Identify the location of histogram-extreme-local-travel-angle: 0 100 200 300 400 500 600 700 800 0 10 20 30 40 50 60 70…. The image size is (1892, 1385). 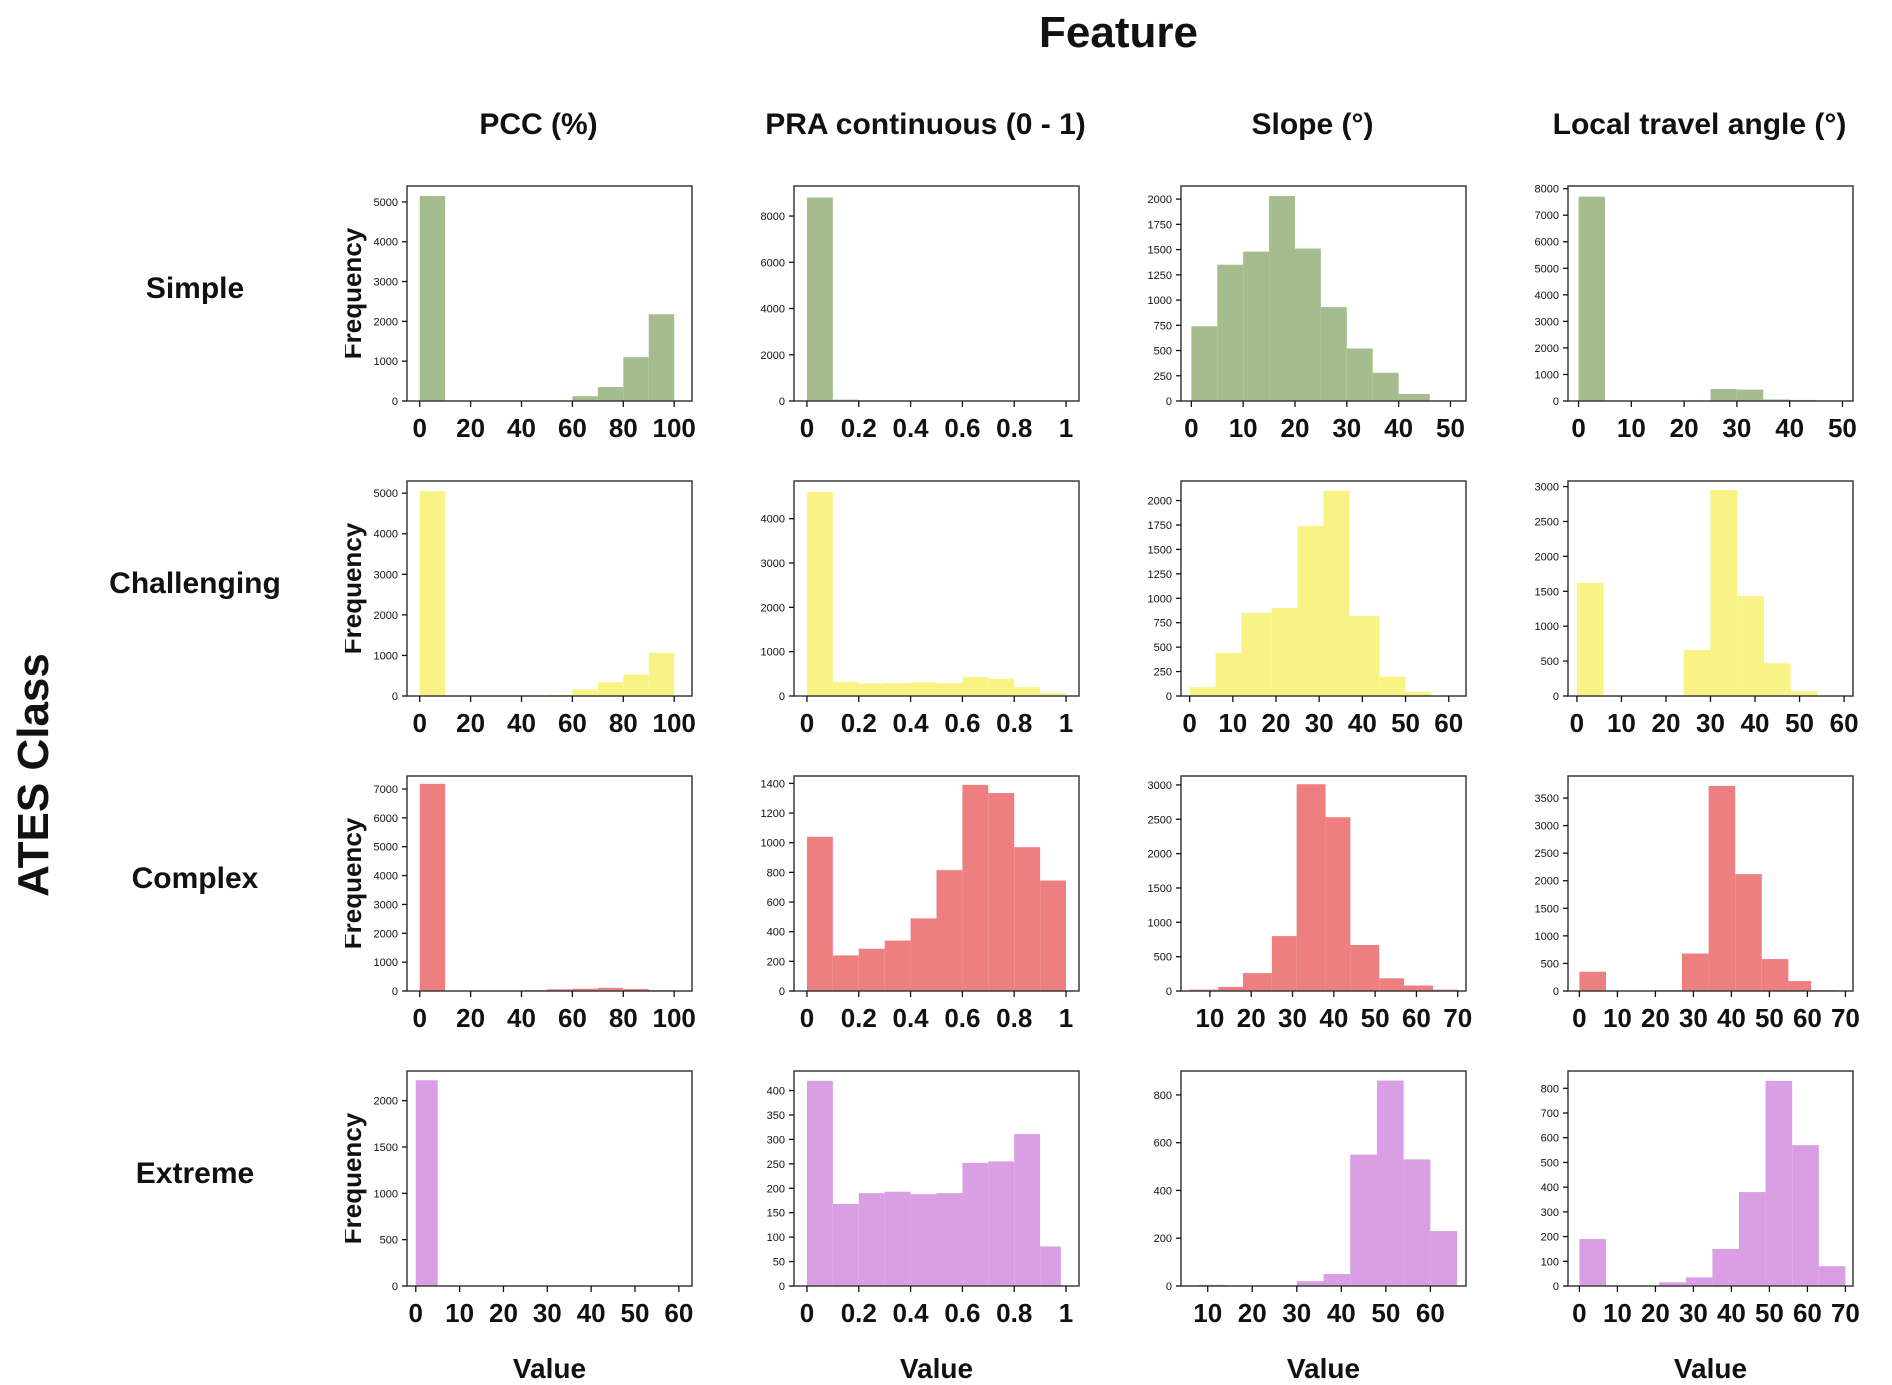
(1699, 1215).